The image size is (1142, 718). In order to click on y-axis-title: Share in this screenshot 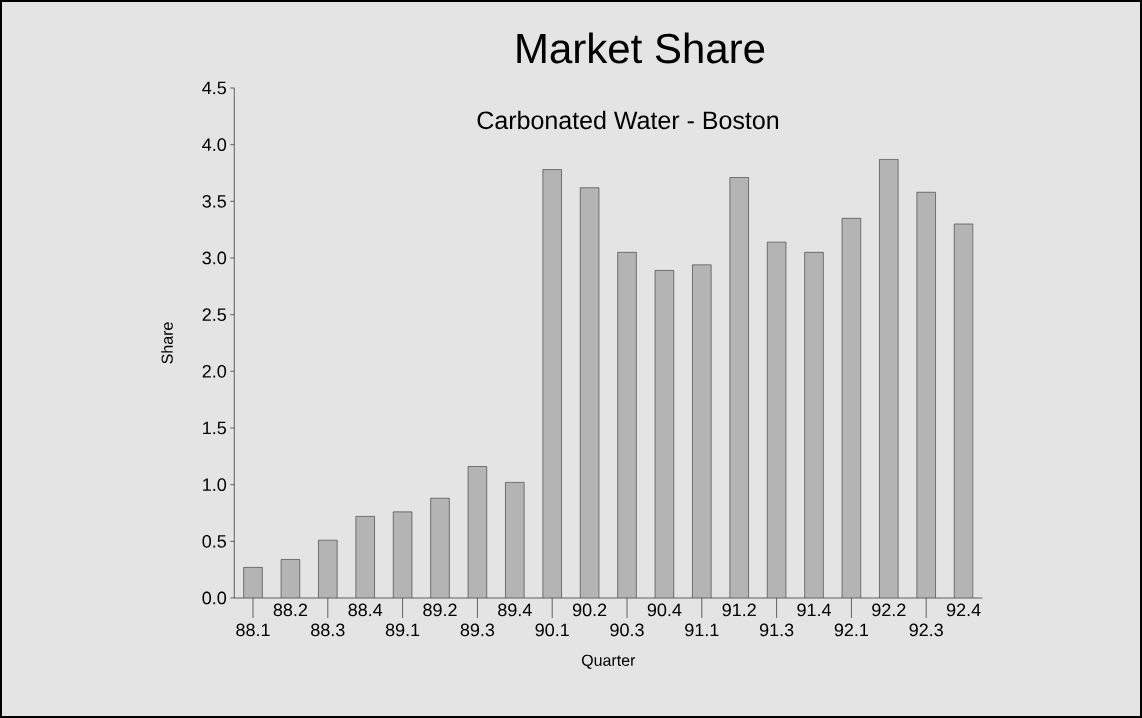, I will do `click(167, 343)`.